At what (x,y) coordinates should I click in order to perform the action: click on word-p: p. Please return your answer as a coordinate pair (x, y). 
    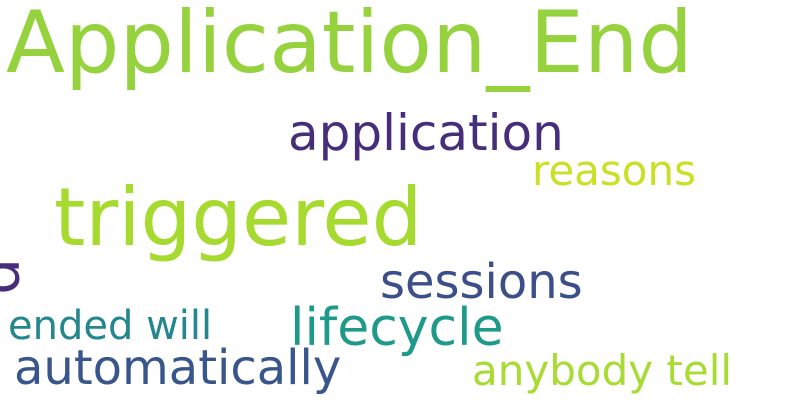
    Looking at the image, I should click on (20, 276).